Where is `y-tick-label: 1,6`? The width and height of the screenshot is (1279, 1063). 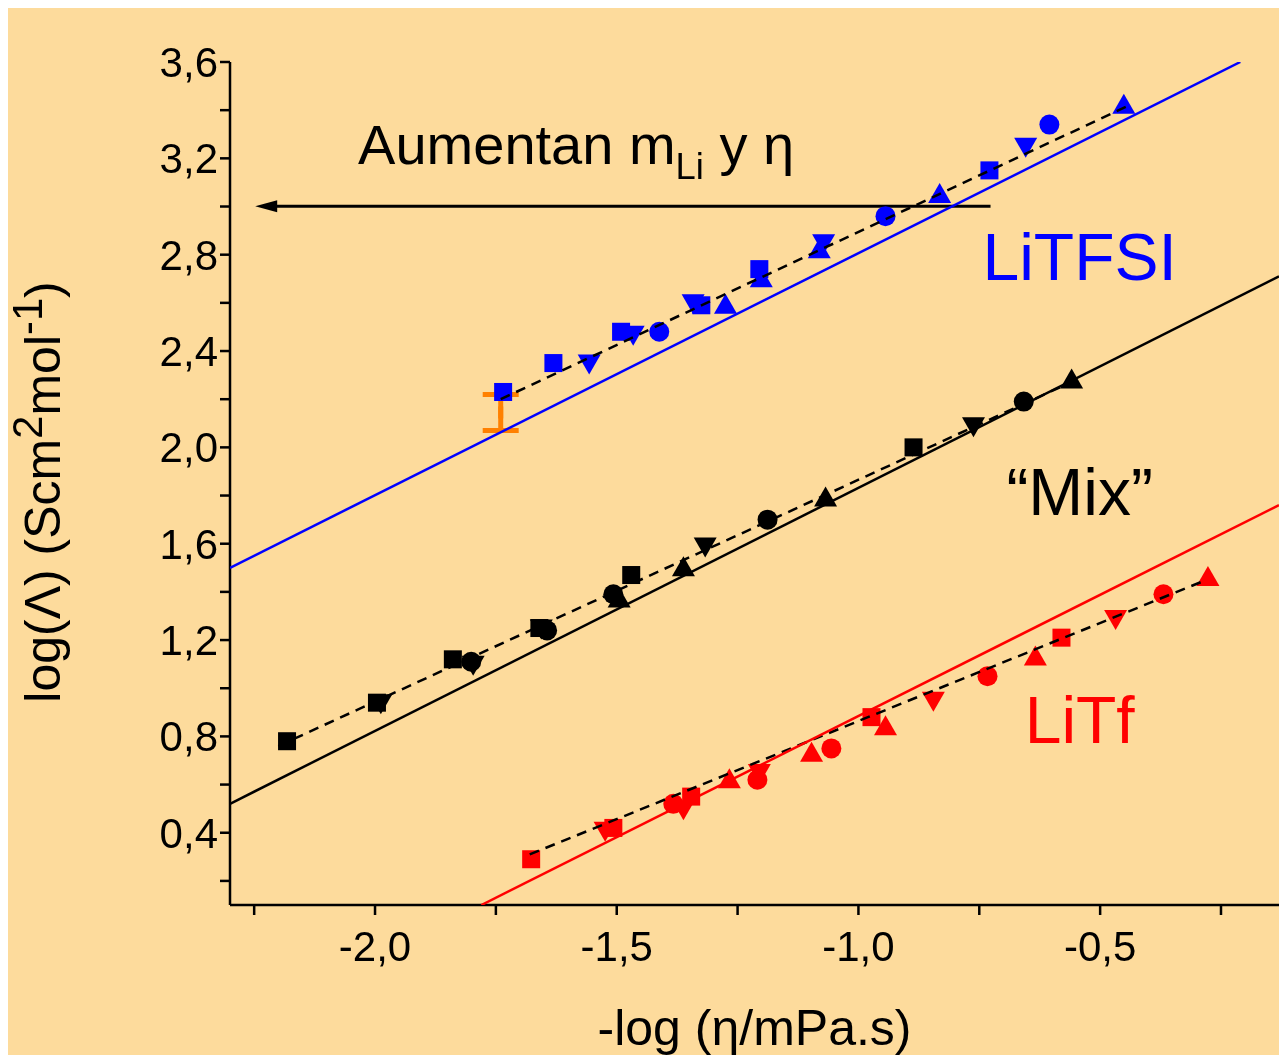
y-tick-label: 1,6 is located at coordinates (188, 544).